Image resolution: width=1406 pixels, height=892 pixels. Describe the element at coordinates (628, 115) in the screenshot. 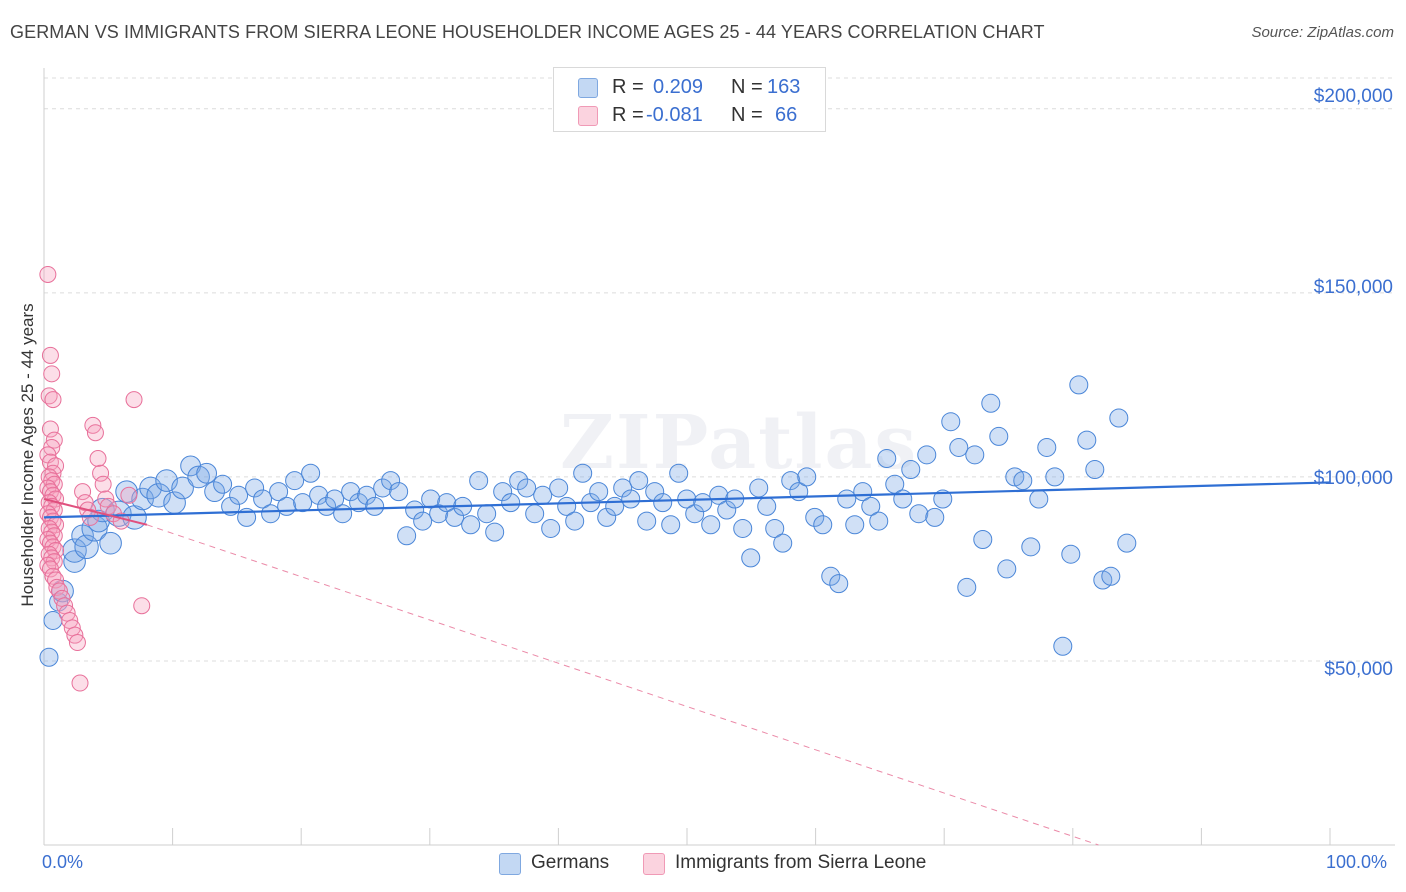

I see `legend-r-label: R =` at that location.